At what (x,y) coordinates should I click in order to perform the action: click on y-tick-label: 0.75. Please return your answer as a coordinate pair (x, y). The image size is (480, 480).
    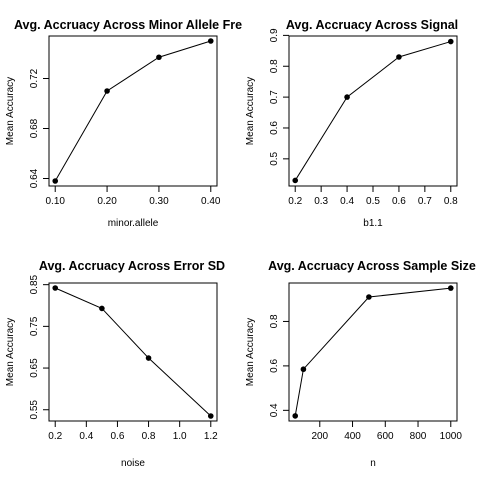
    Looking at the image, I should click on (34, 326).